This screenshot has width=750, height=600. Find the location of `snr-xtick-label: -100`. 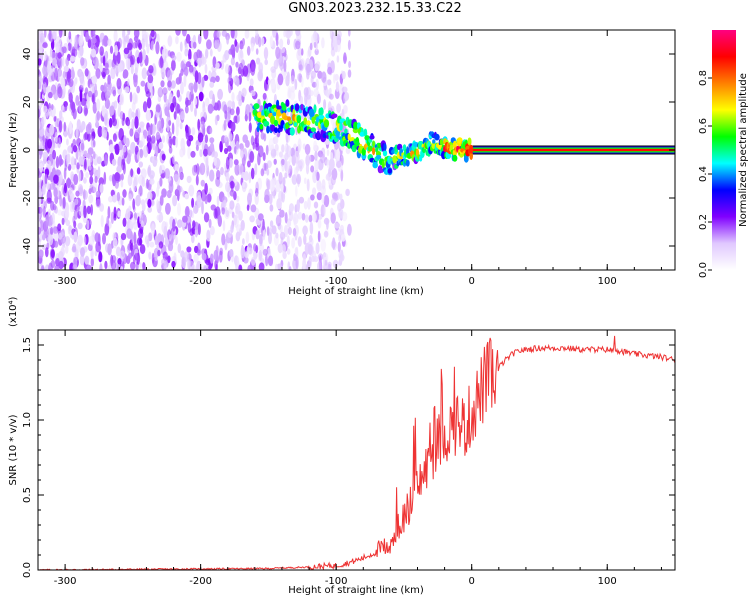

snr-xtick-label: -100 is located at coordinates (336, 581).